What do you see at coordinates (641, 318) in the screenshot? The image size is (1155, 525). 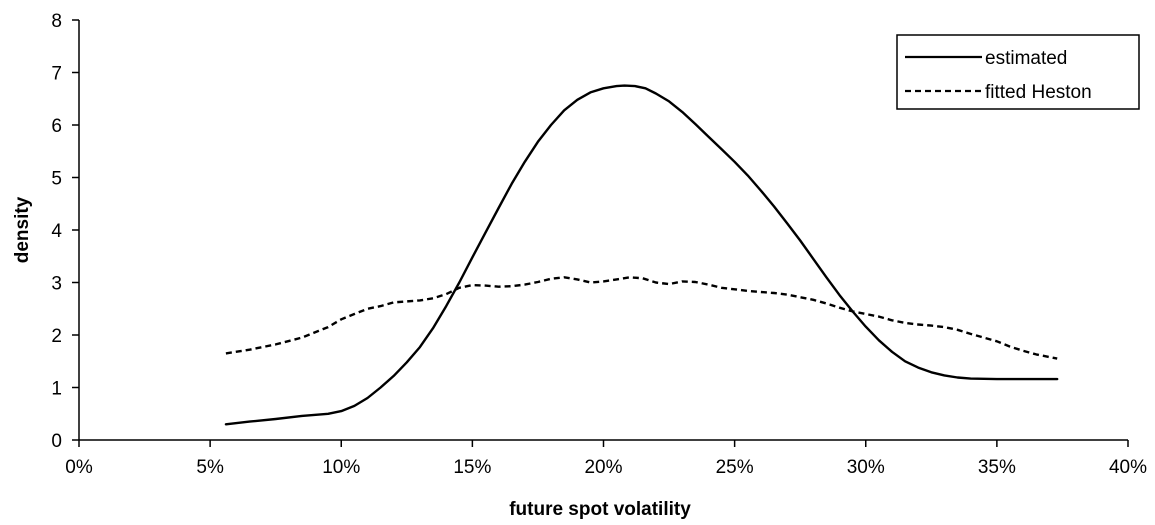 I see `series-line-fitted-heston` at bounding box center [641, 318].